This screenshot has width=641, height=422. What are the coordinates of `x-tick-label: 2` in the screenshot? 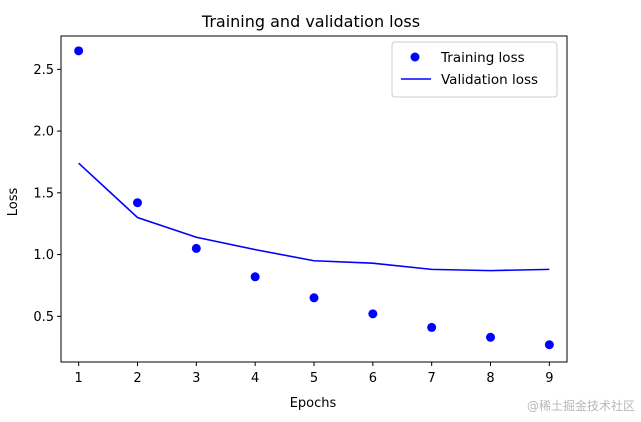 It's located at (137, 378).